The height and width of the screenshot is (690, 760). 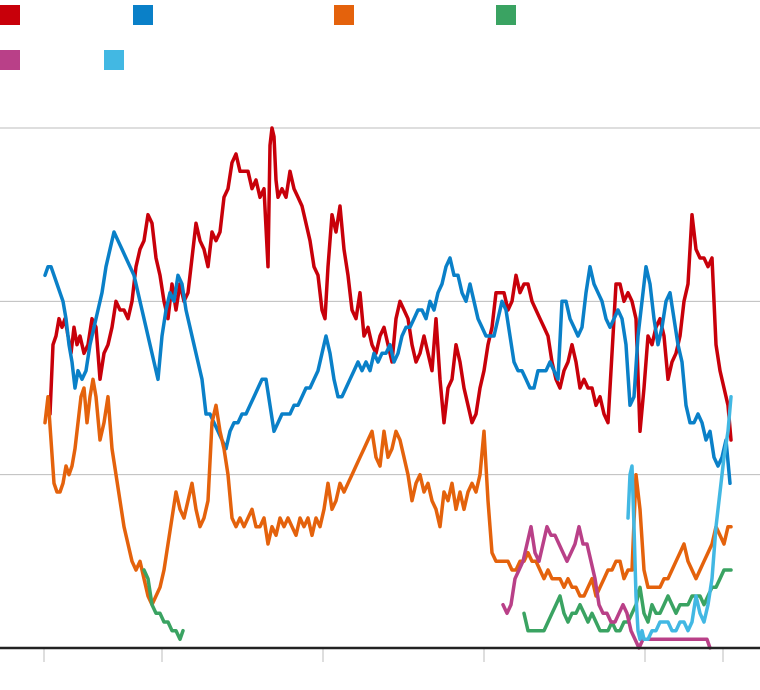 What do you see at coordinates (383, 655) in the screenshot?
I see `x-axis-ticks` at bounding box center [383, 655].